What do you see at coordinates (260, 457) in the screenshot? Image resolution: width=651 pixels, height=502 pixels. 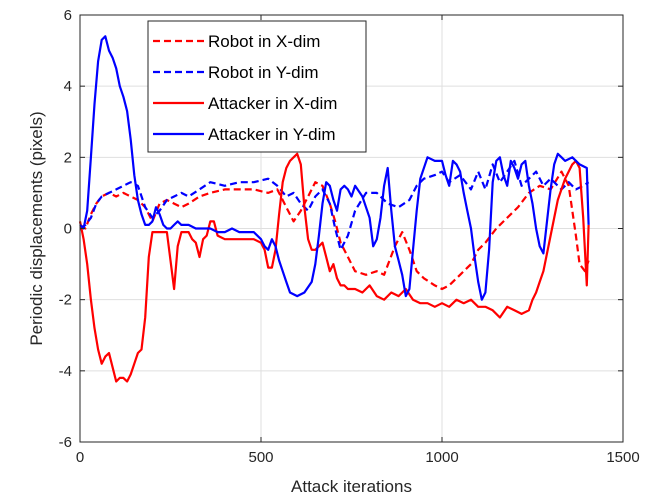 I see `x-tick-label: 500` at bounding box center [260, 457].